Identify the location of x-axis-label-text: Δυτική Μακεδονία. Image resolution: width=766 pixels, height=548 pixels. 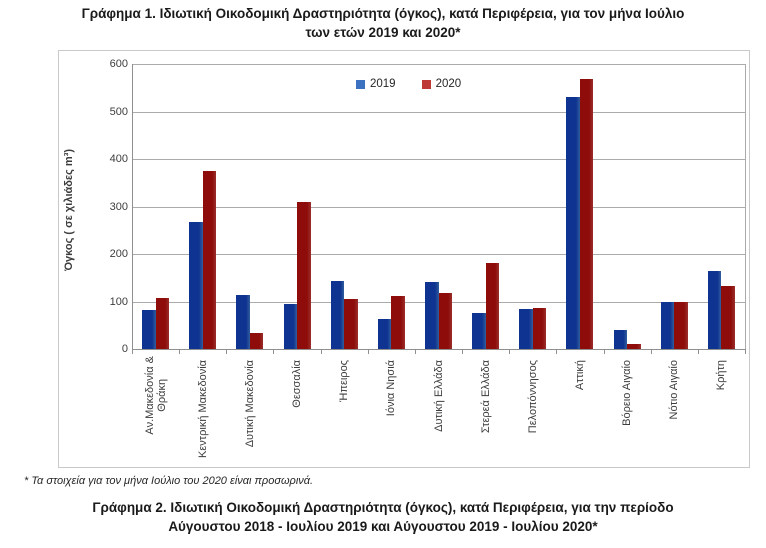
(249, 404).